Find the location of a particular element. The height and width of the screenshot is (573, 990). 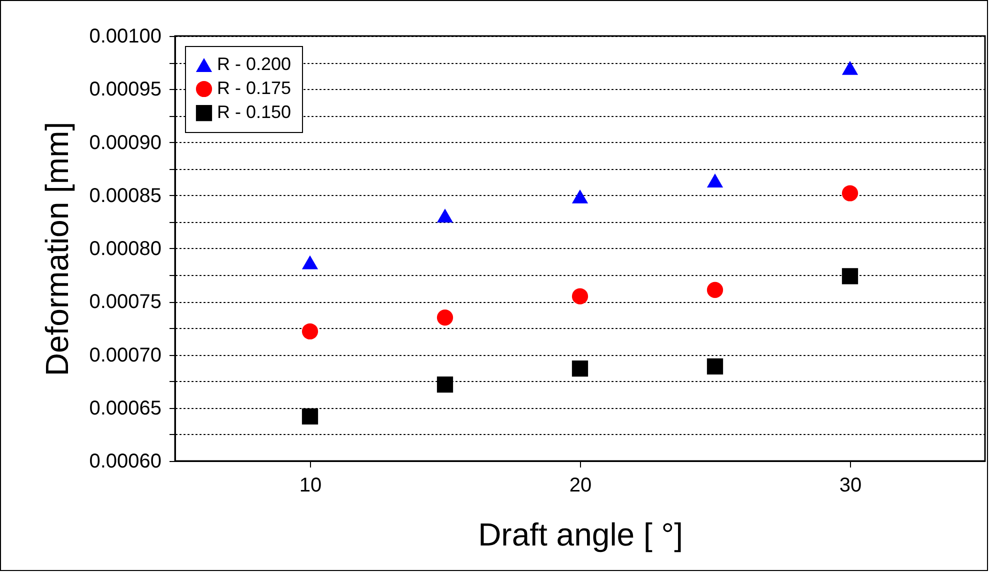

legend-label: R - 0.175 is located at coordinates (254, 88).